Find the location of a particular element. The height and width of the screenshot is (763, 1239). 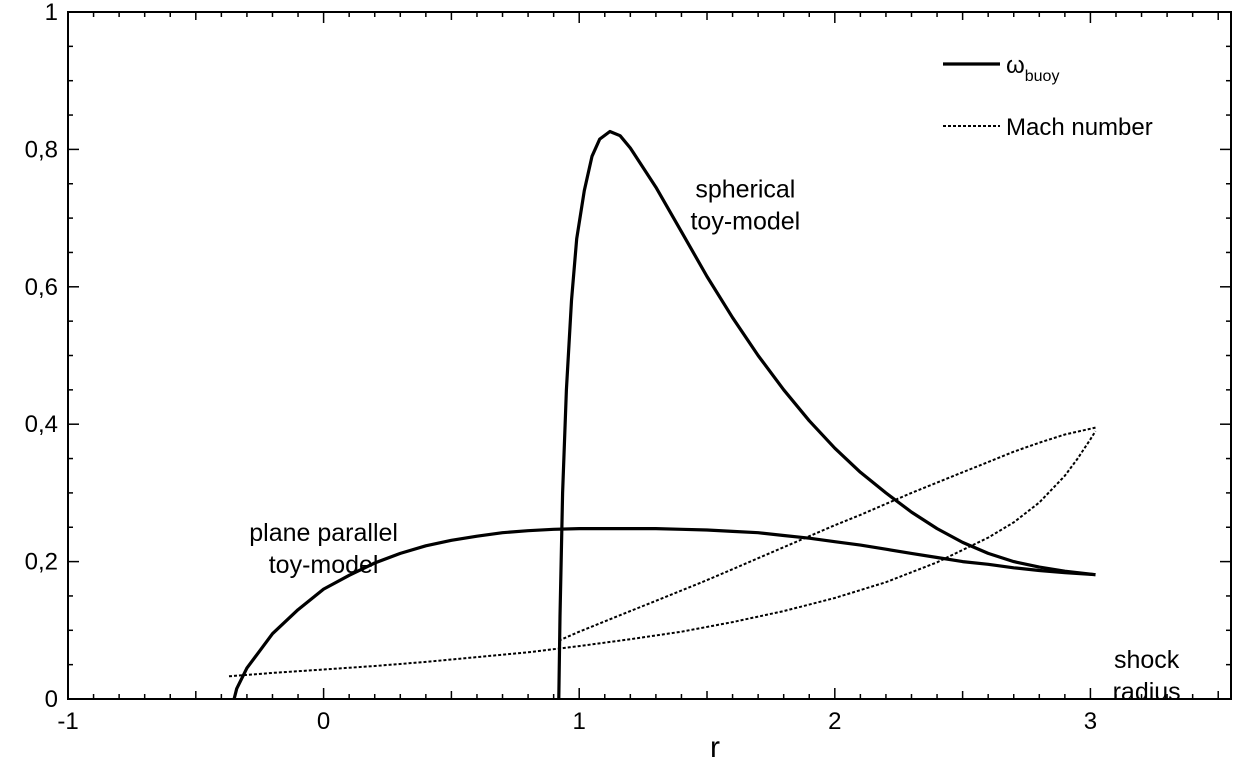

x-tick-label: 0 is located at coordinates (323, 721).